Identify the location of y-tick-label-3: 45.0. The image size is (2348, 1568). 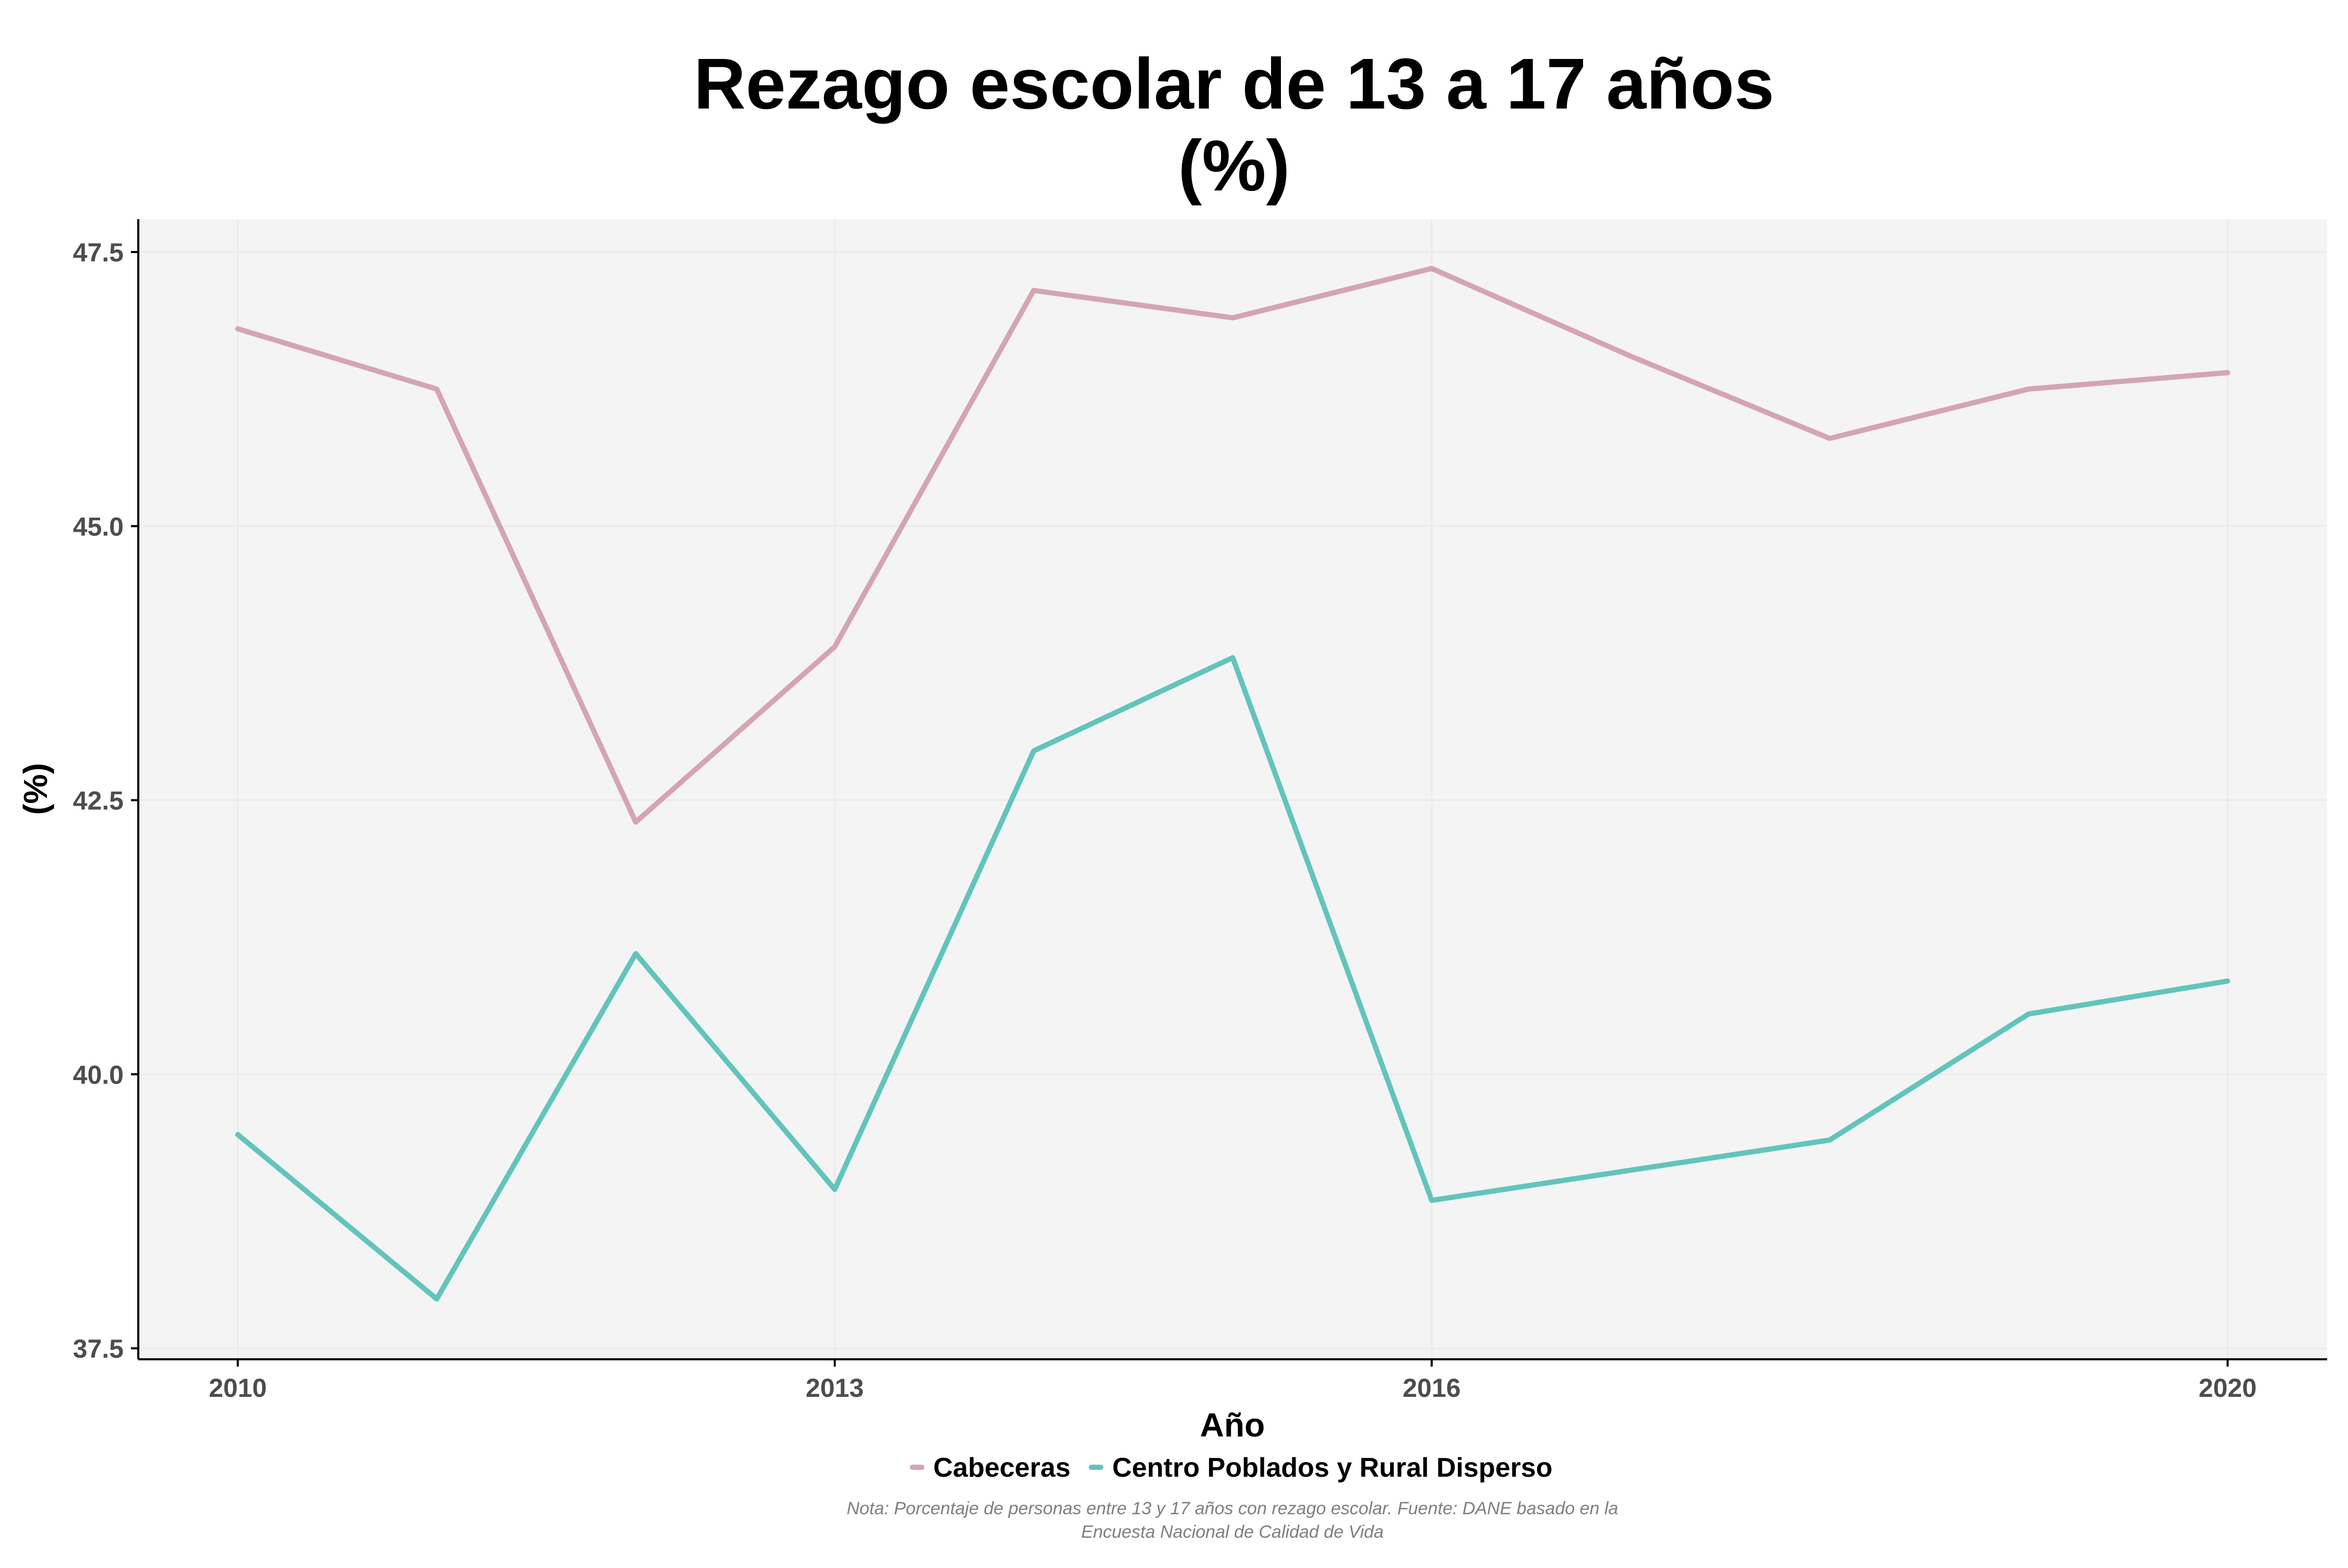
(98, 526).